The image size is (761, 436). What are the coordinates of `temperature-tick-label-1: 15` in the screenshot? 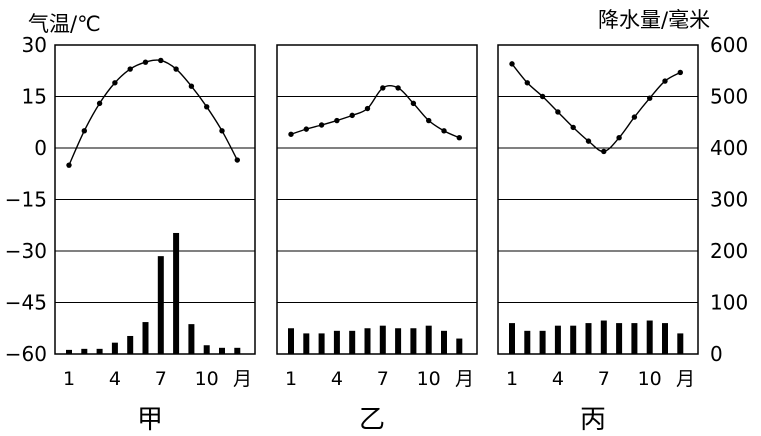 It's located at (34, 97).